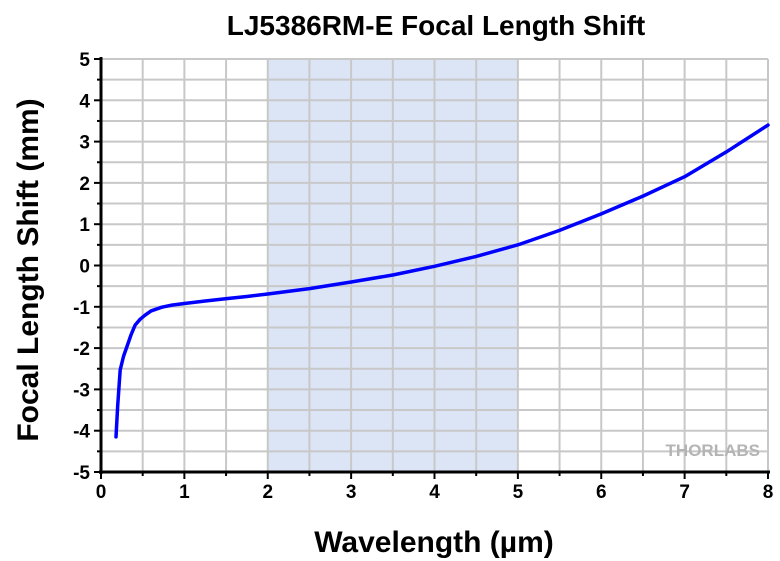 This screenshot has width=780, height=561. Describe the element at coordinates (81, 308) in the screenshot. I see `y-tick-label: -1` at that location.